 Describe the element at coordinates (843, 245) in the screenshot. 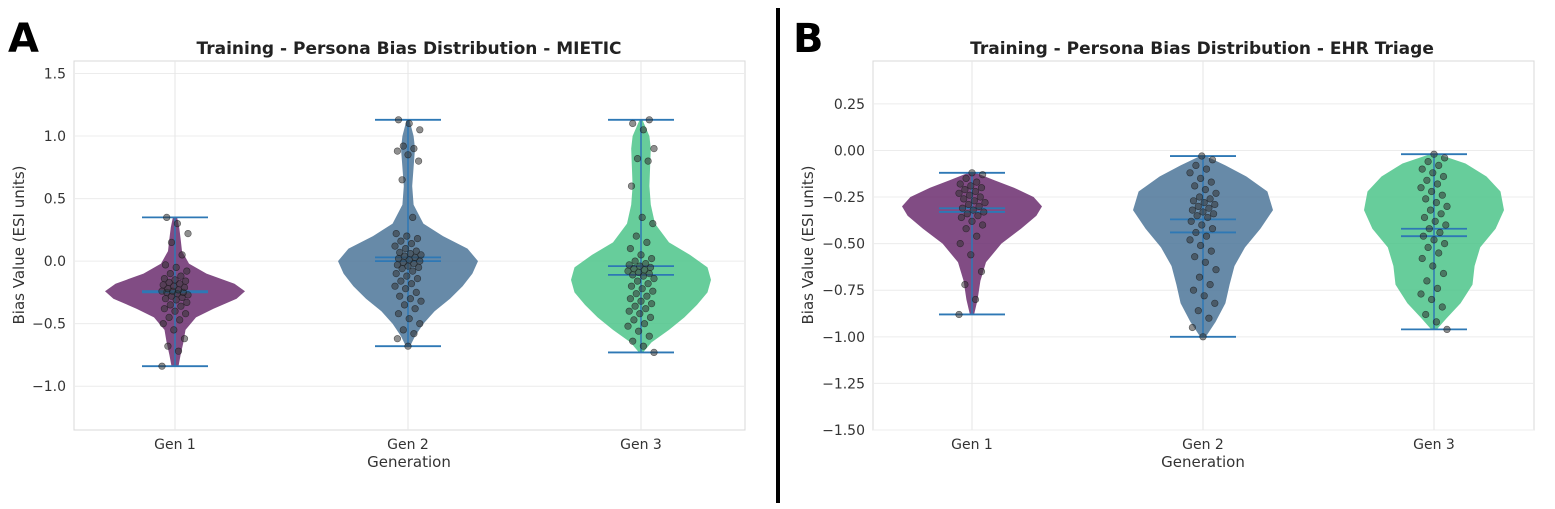

I see `y-tick-label: −0.50` at that location.